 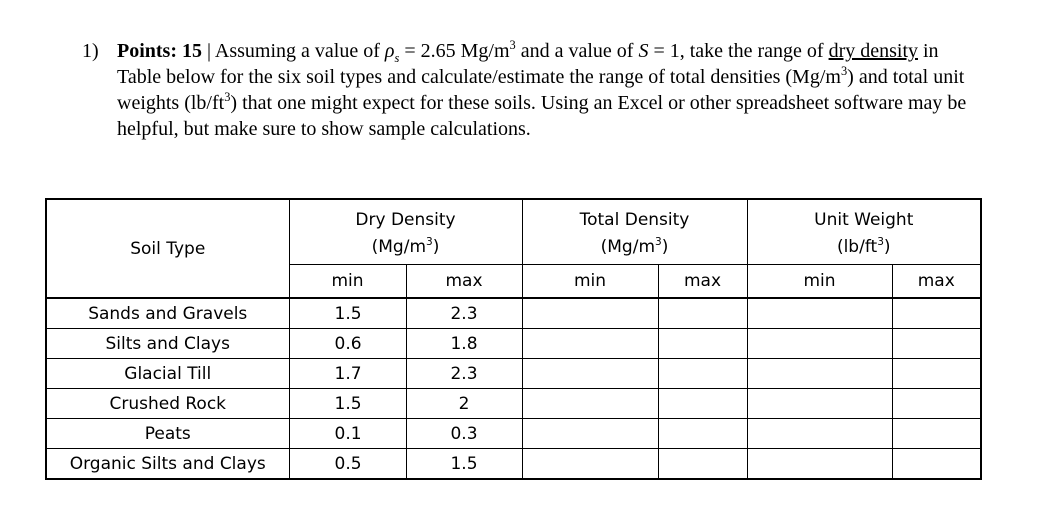 I want to click on text-segment: = 1, take the range of, so click(x=738, y=51).